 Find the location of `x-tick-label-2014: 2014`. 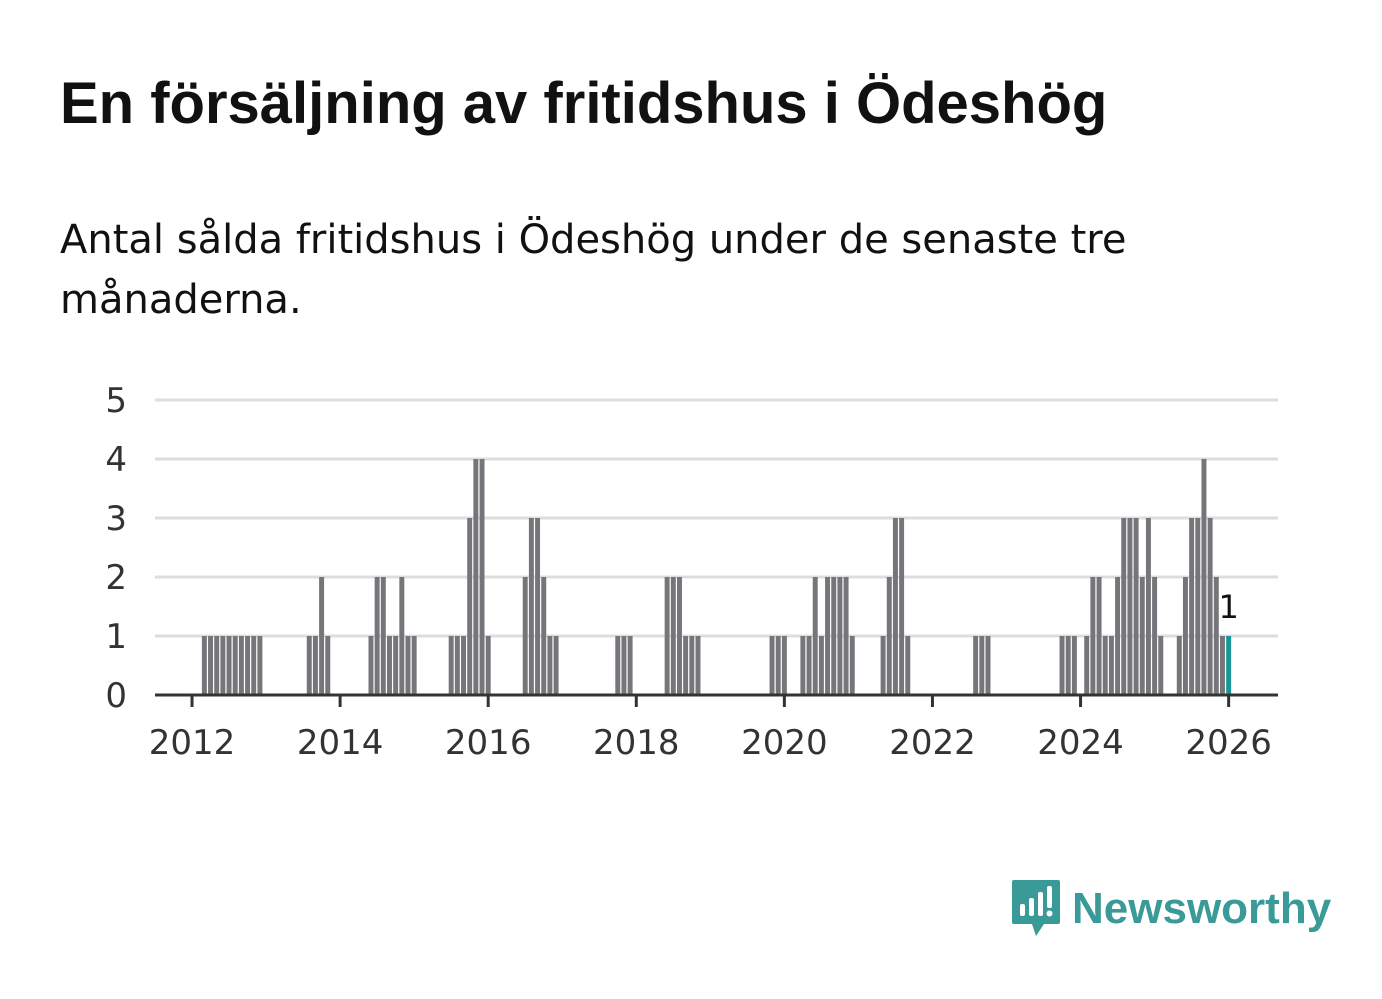

x-tick-label-2014: 2014 is located at coordinates (340, 743).